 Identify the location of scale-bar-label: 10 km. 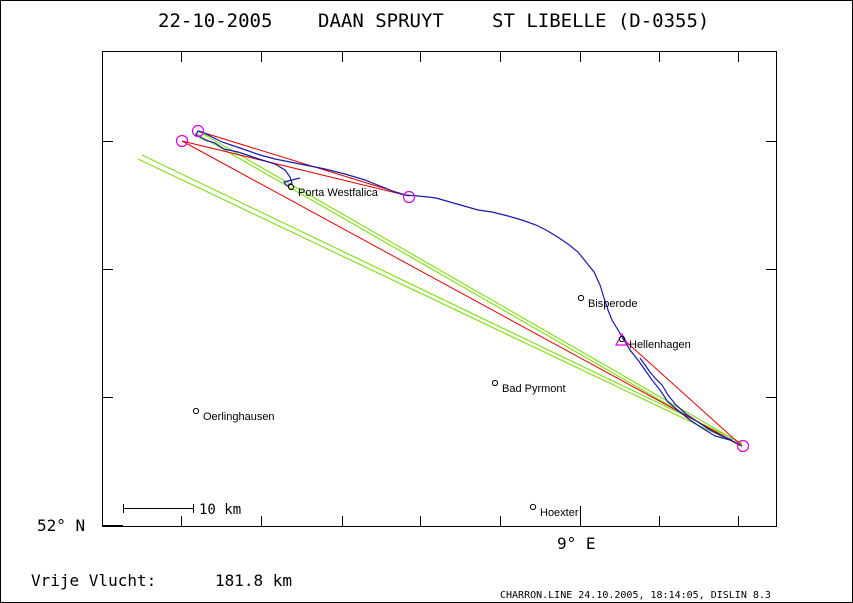
(220, 510).